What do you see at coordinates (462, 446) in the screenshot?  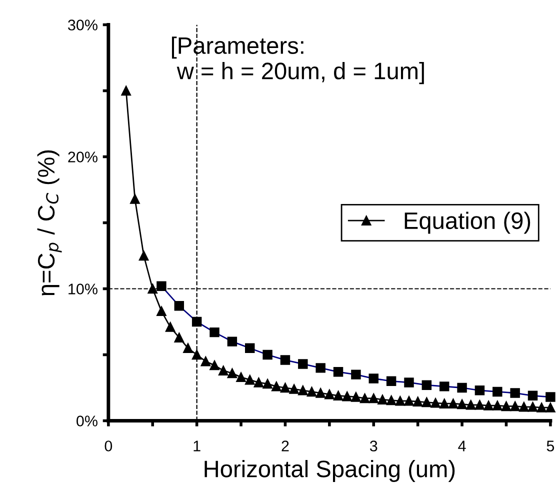 I see `x-tick-label: 4` at bounding box center [462, 446].